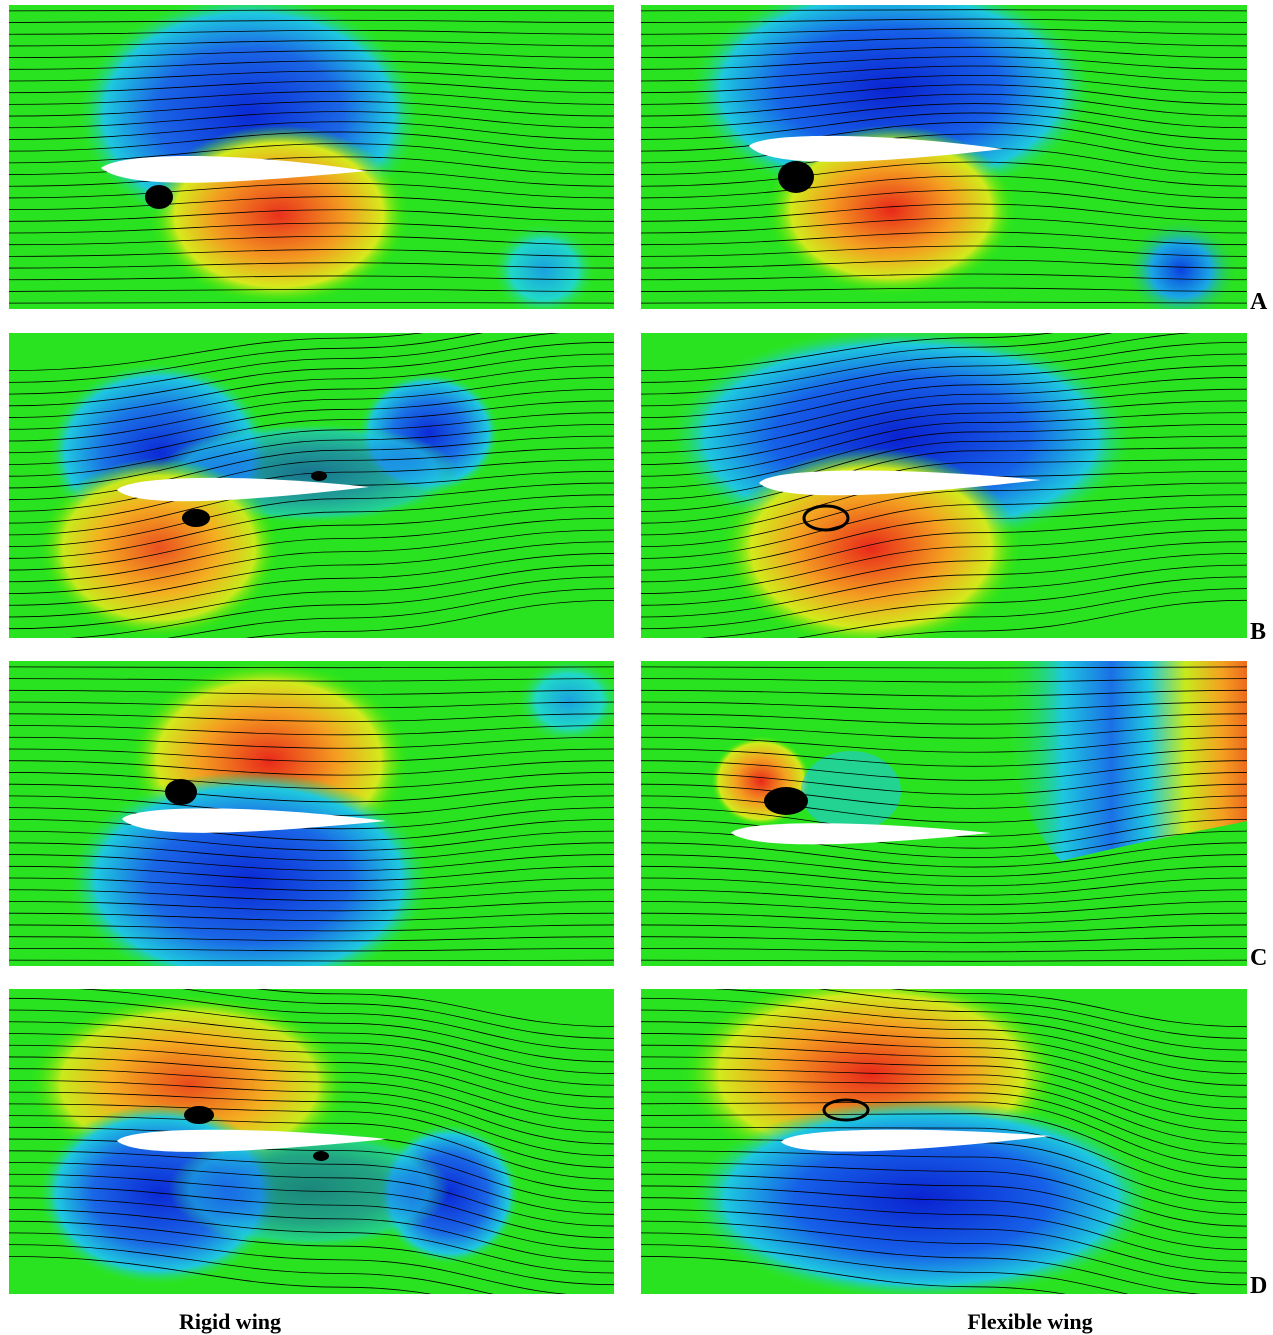  I want to click on row-label-C: C, so click(1259, 958).